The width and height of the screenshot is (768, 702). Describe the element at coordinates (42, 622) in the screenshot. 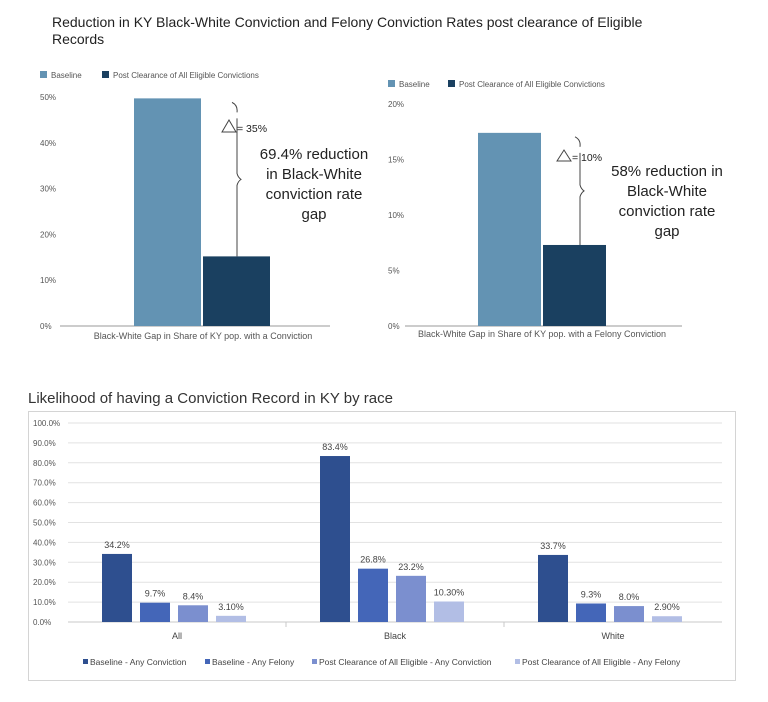

I see `y3-tick-label: 0.0%` at that location.